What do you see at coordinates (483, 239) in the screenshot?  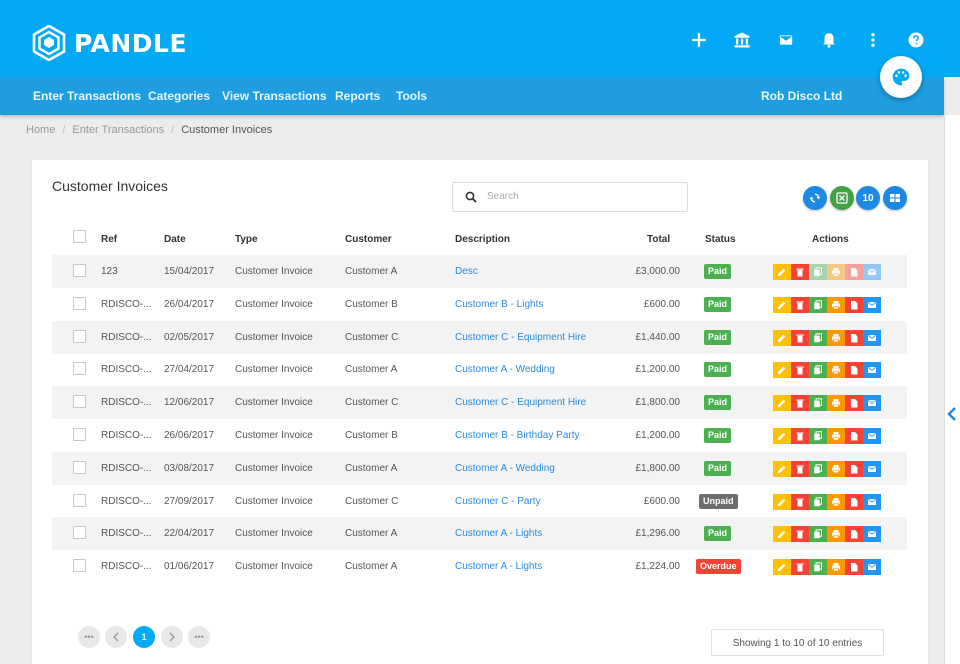 I see `column-header-description: Description` at bounding box center [483, 239].